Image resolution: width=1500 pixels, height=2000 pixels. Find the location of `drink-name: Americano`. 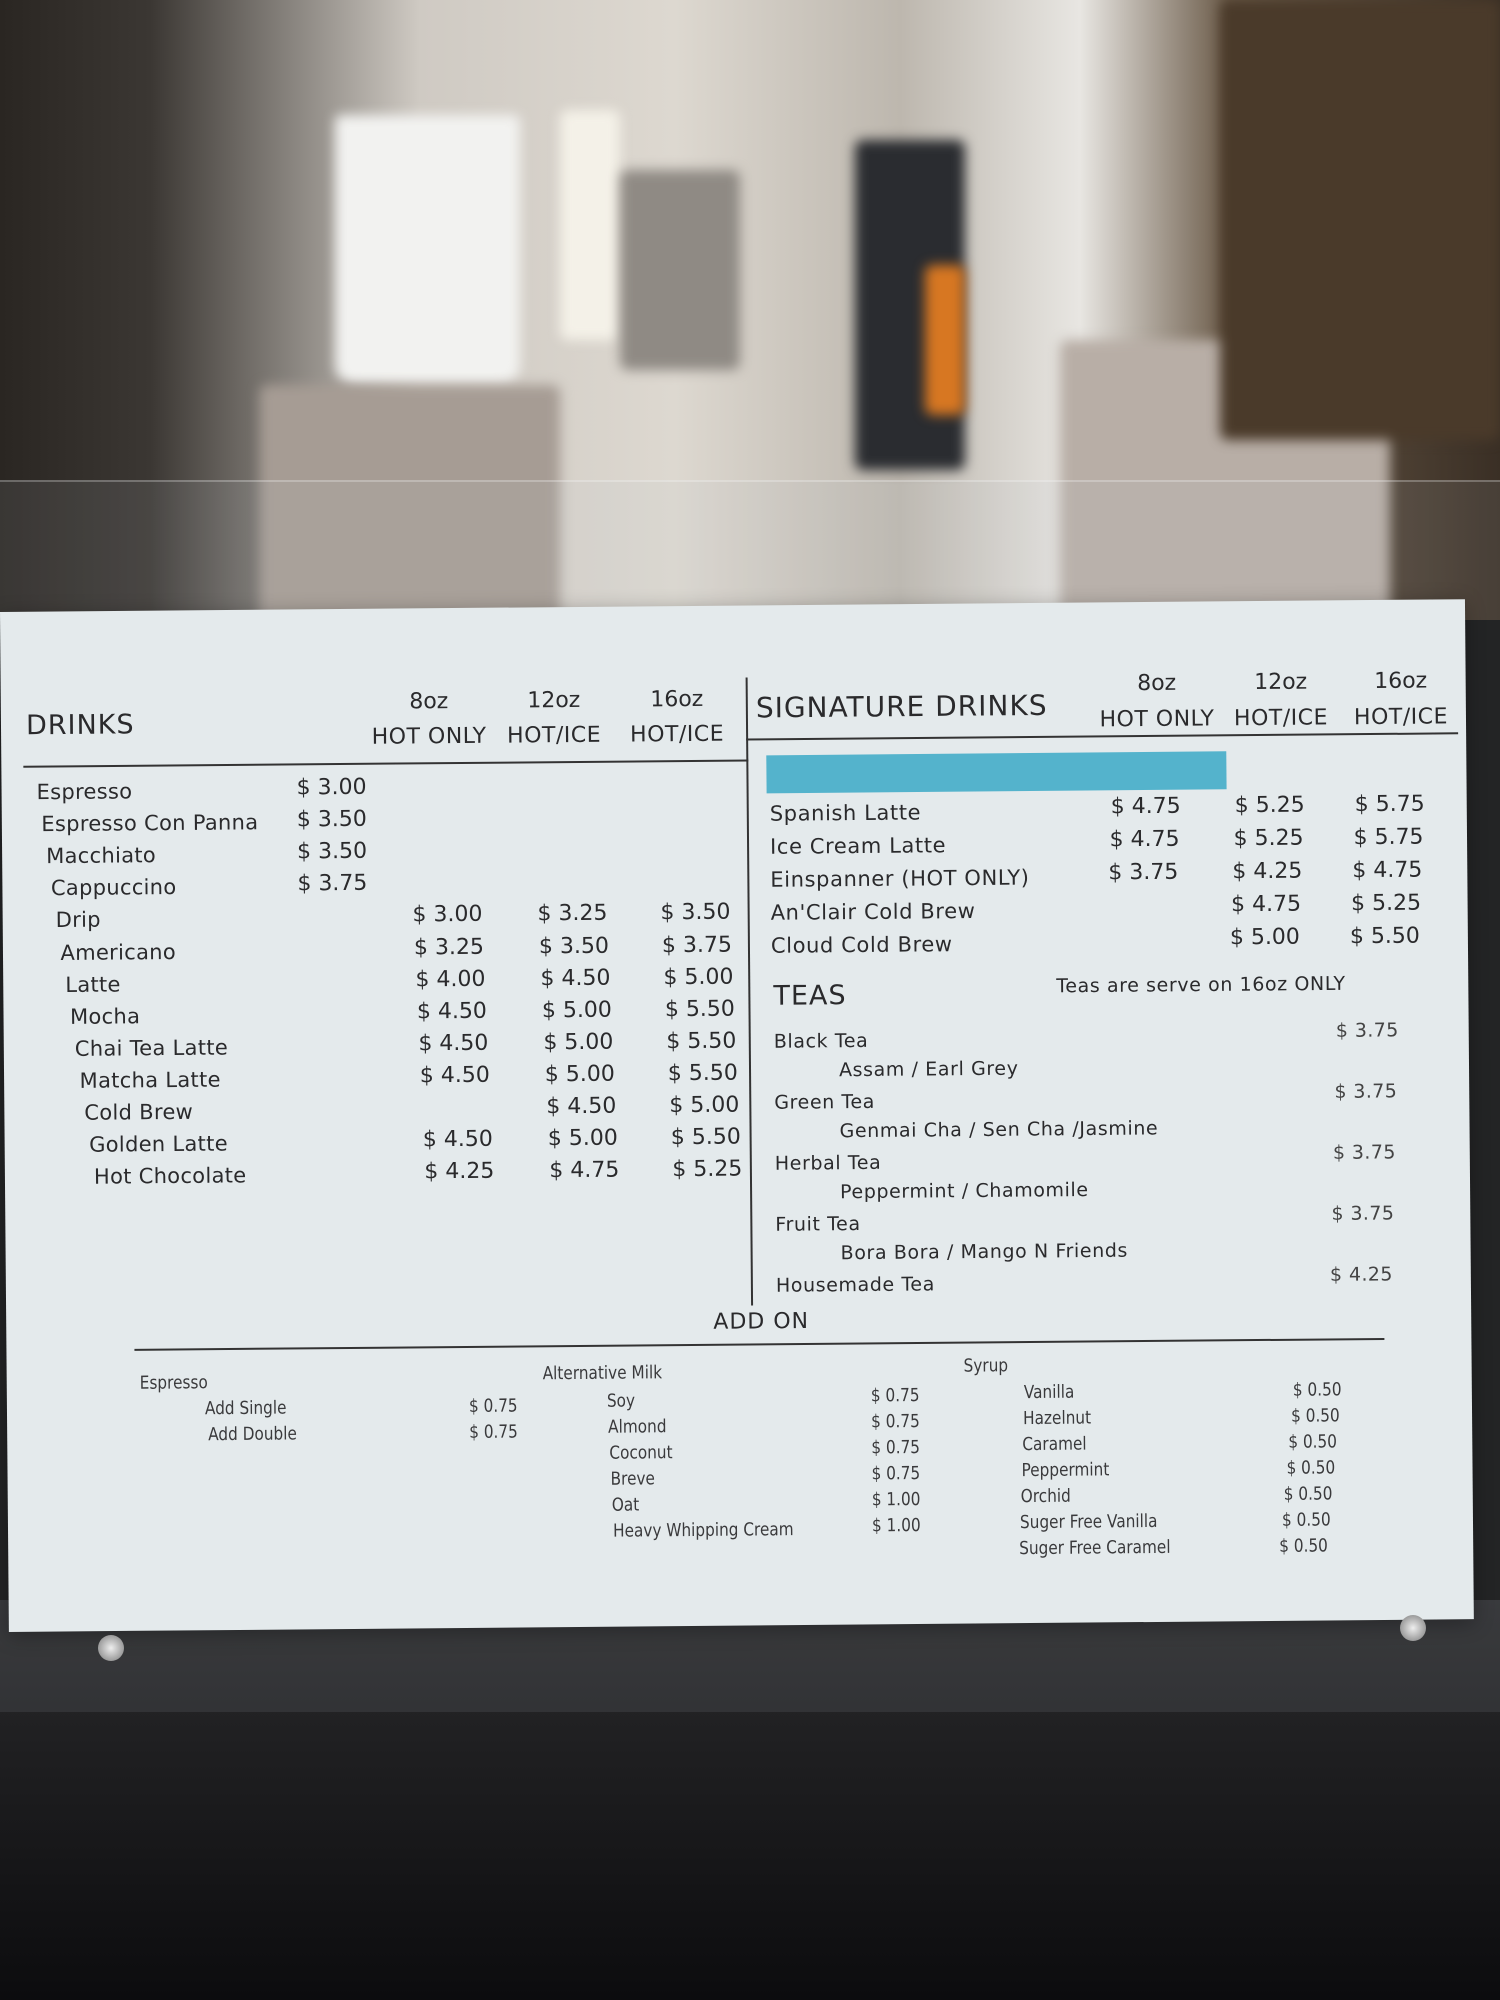

drink-name: Americano is located at coordinates (118, 952).